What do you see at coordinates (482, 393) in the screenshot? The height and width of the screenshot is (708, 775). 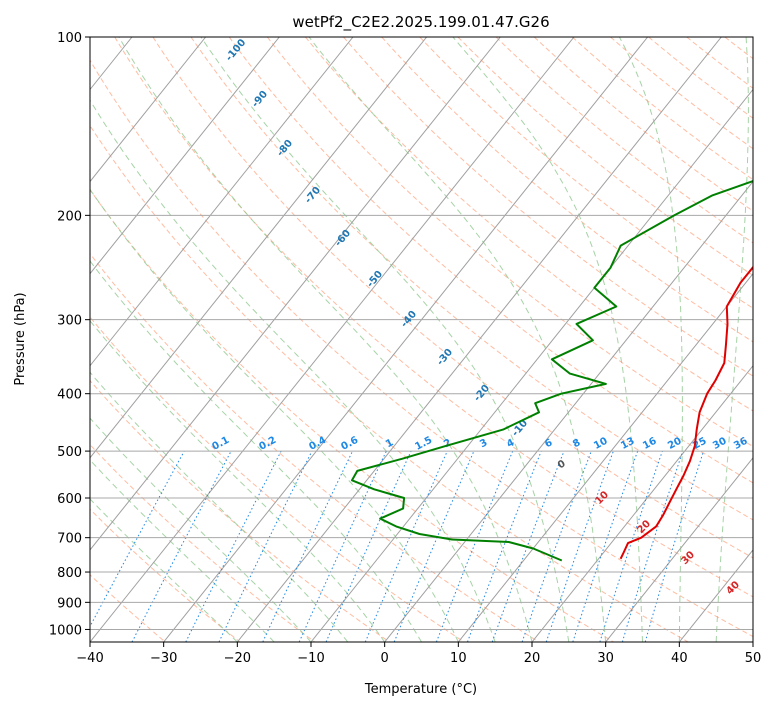 I see `isotherm-label: -20` at bounding box center [482, 393].